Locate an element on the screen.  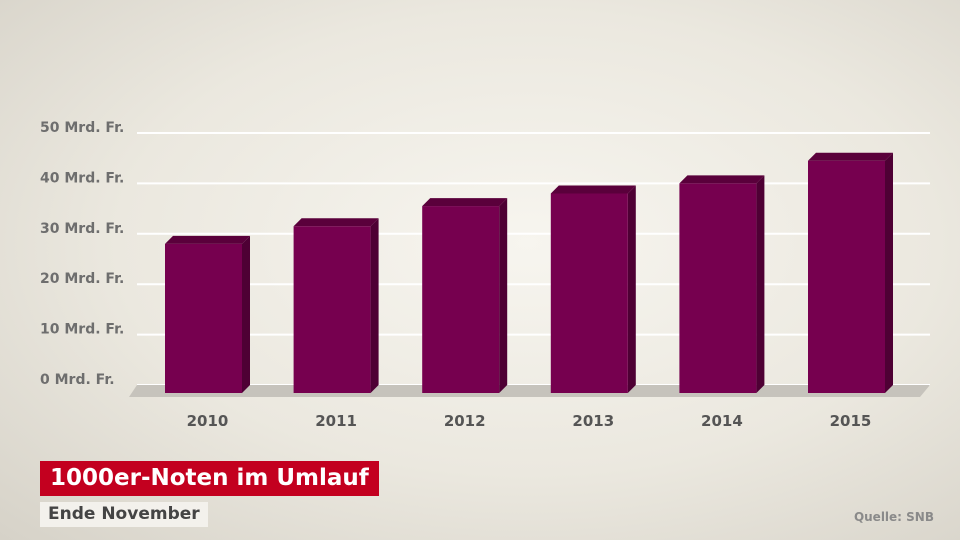
x-tick-label: 2015 is located at coordinates (851, 421).